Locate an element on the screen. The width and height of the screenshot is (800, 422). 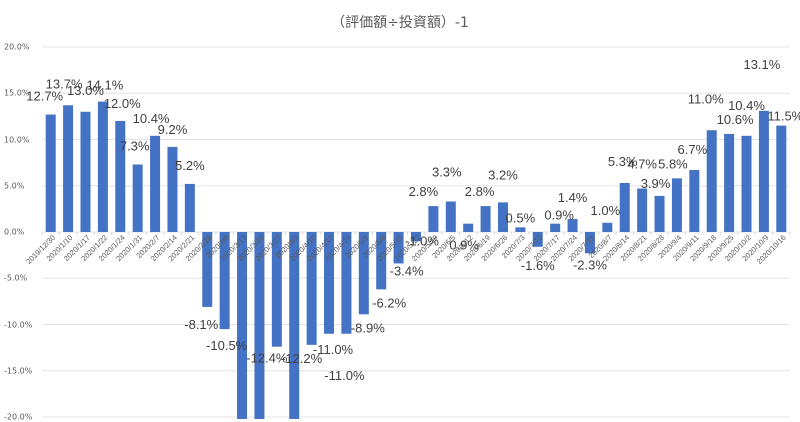
data-label: 3.3% is located at coordinates (447, 171).